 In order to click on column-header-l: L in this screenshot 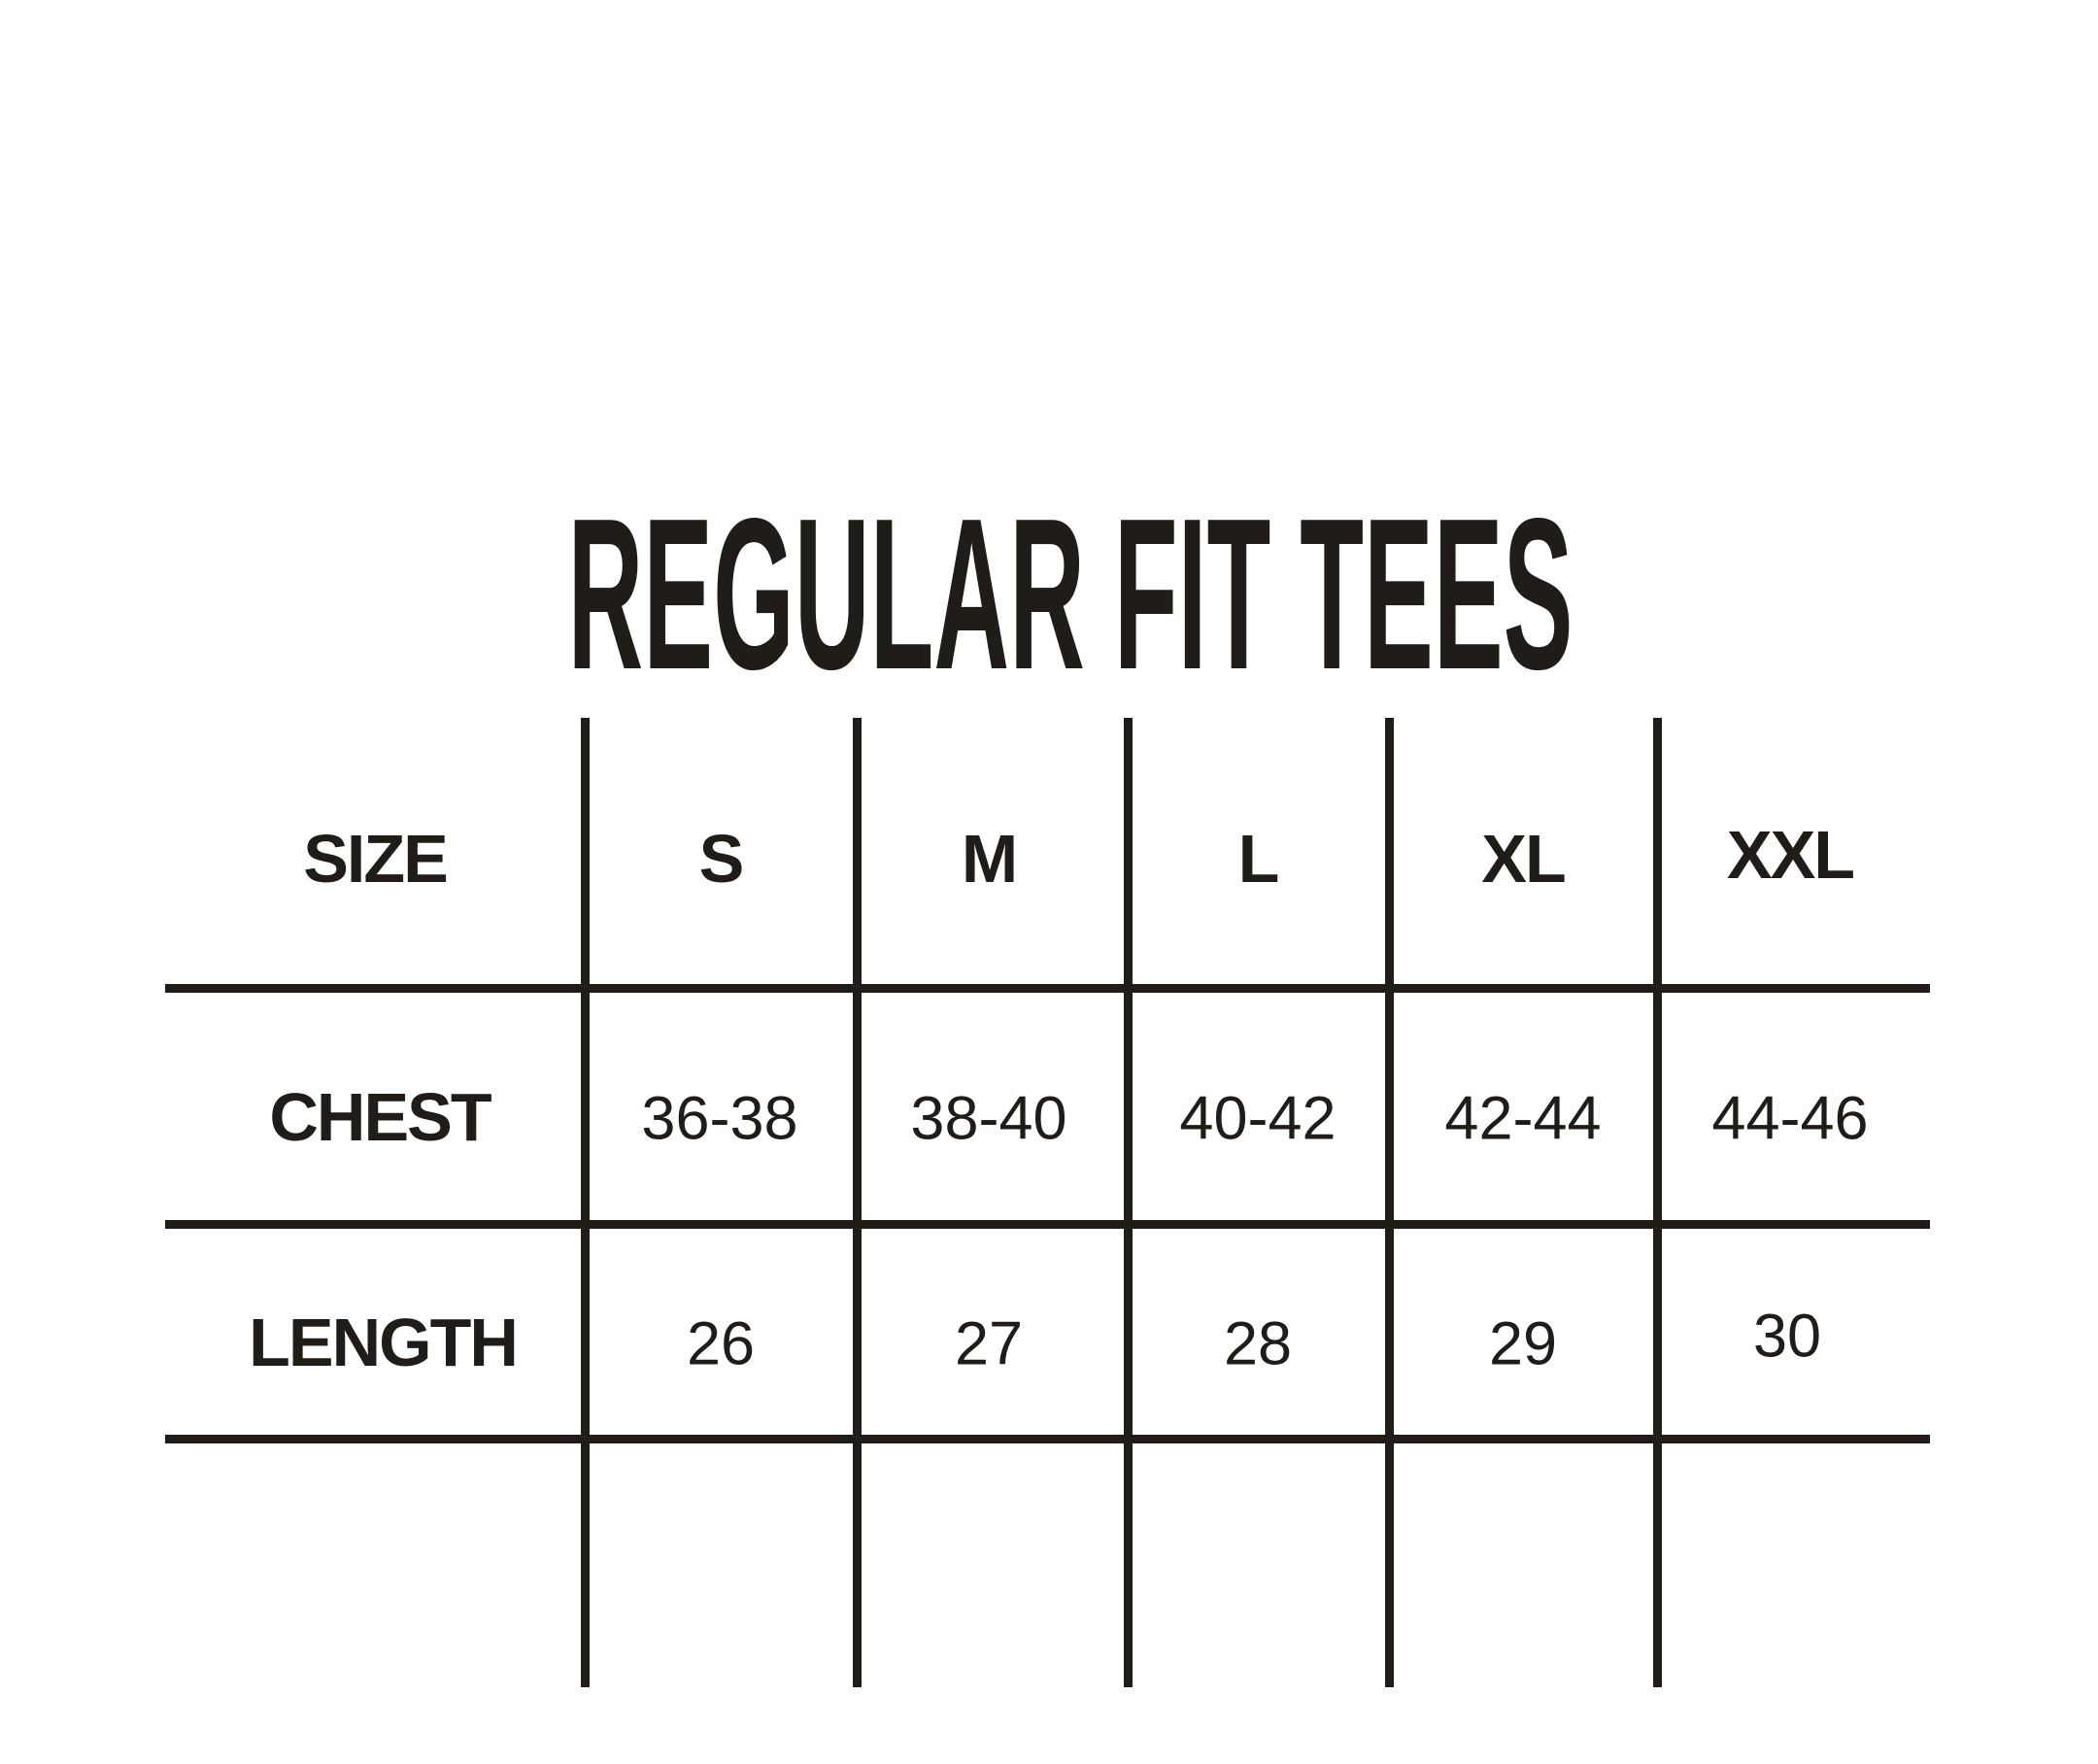, I will do `click(1259, 859)`.